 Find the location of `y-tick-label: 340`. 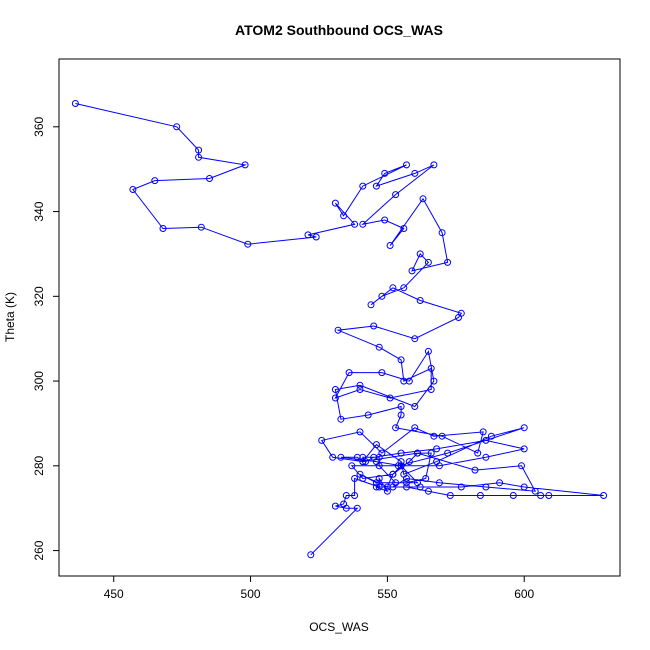

y-tick-label: 340 is located at coordinates (39, 211).